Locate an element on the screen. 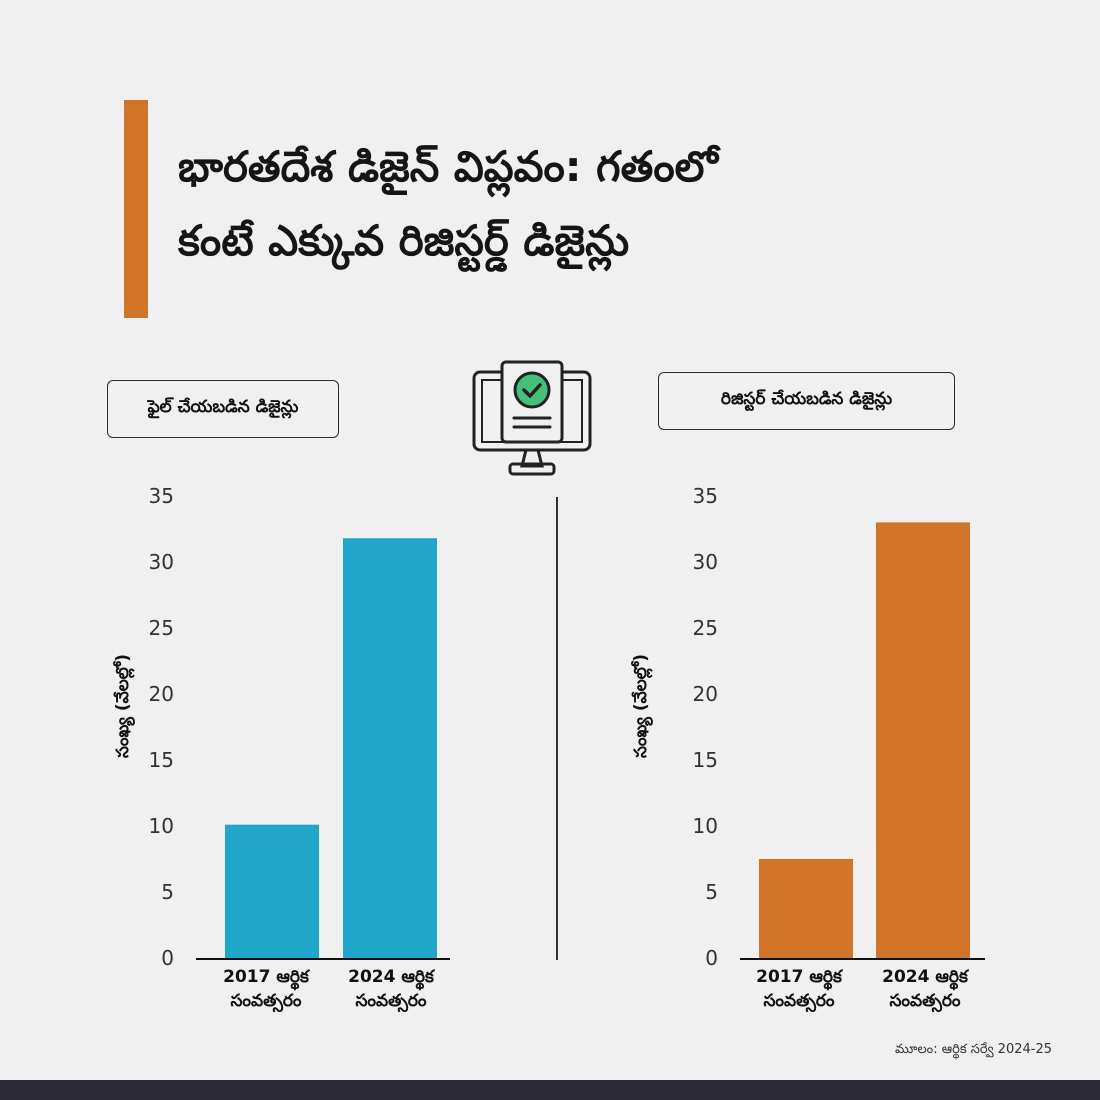  registered-y-tick-label: 10 is located at coordinates (705, 826).